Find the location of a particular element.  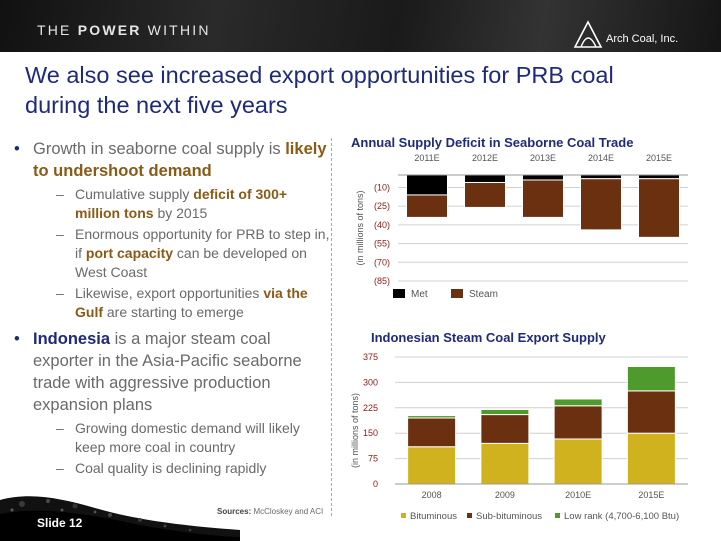

x-tick-label: 2014E is located at coordinates (601, 158).